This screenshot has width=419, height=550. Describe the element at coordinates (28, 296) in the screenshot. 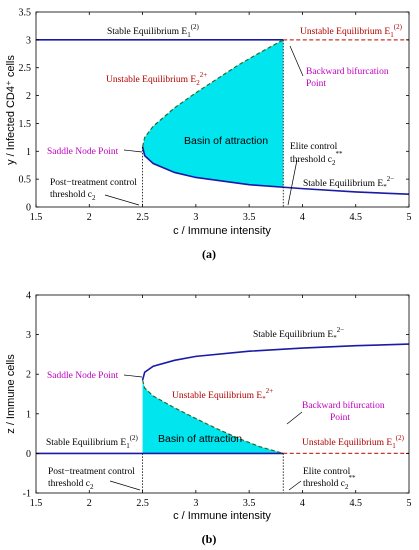

I see `panel-b-y-tick-label-5: 4` at that location.